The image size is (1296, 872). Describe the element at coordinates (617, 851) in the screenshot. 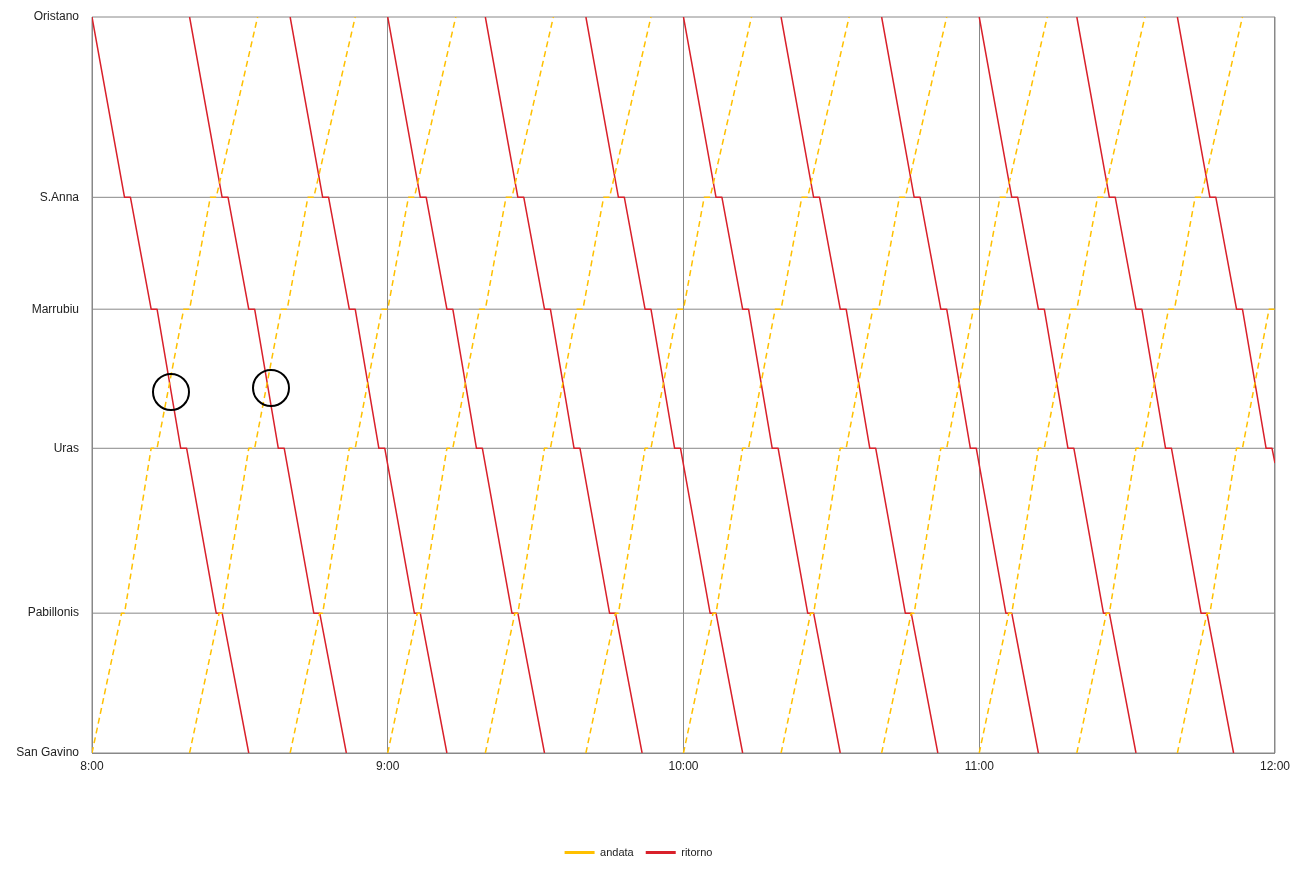

I see `legend-label: andata` at that location.